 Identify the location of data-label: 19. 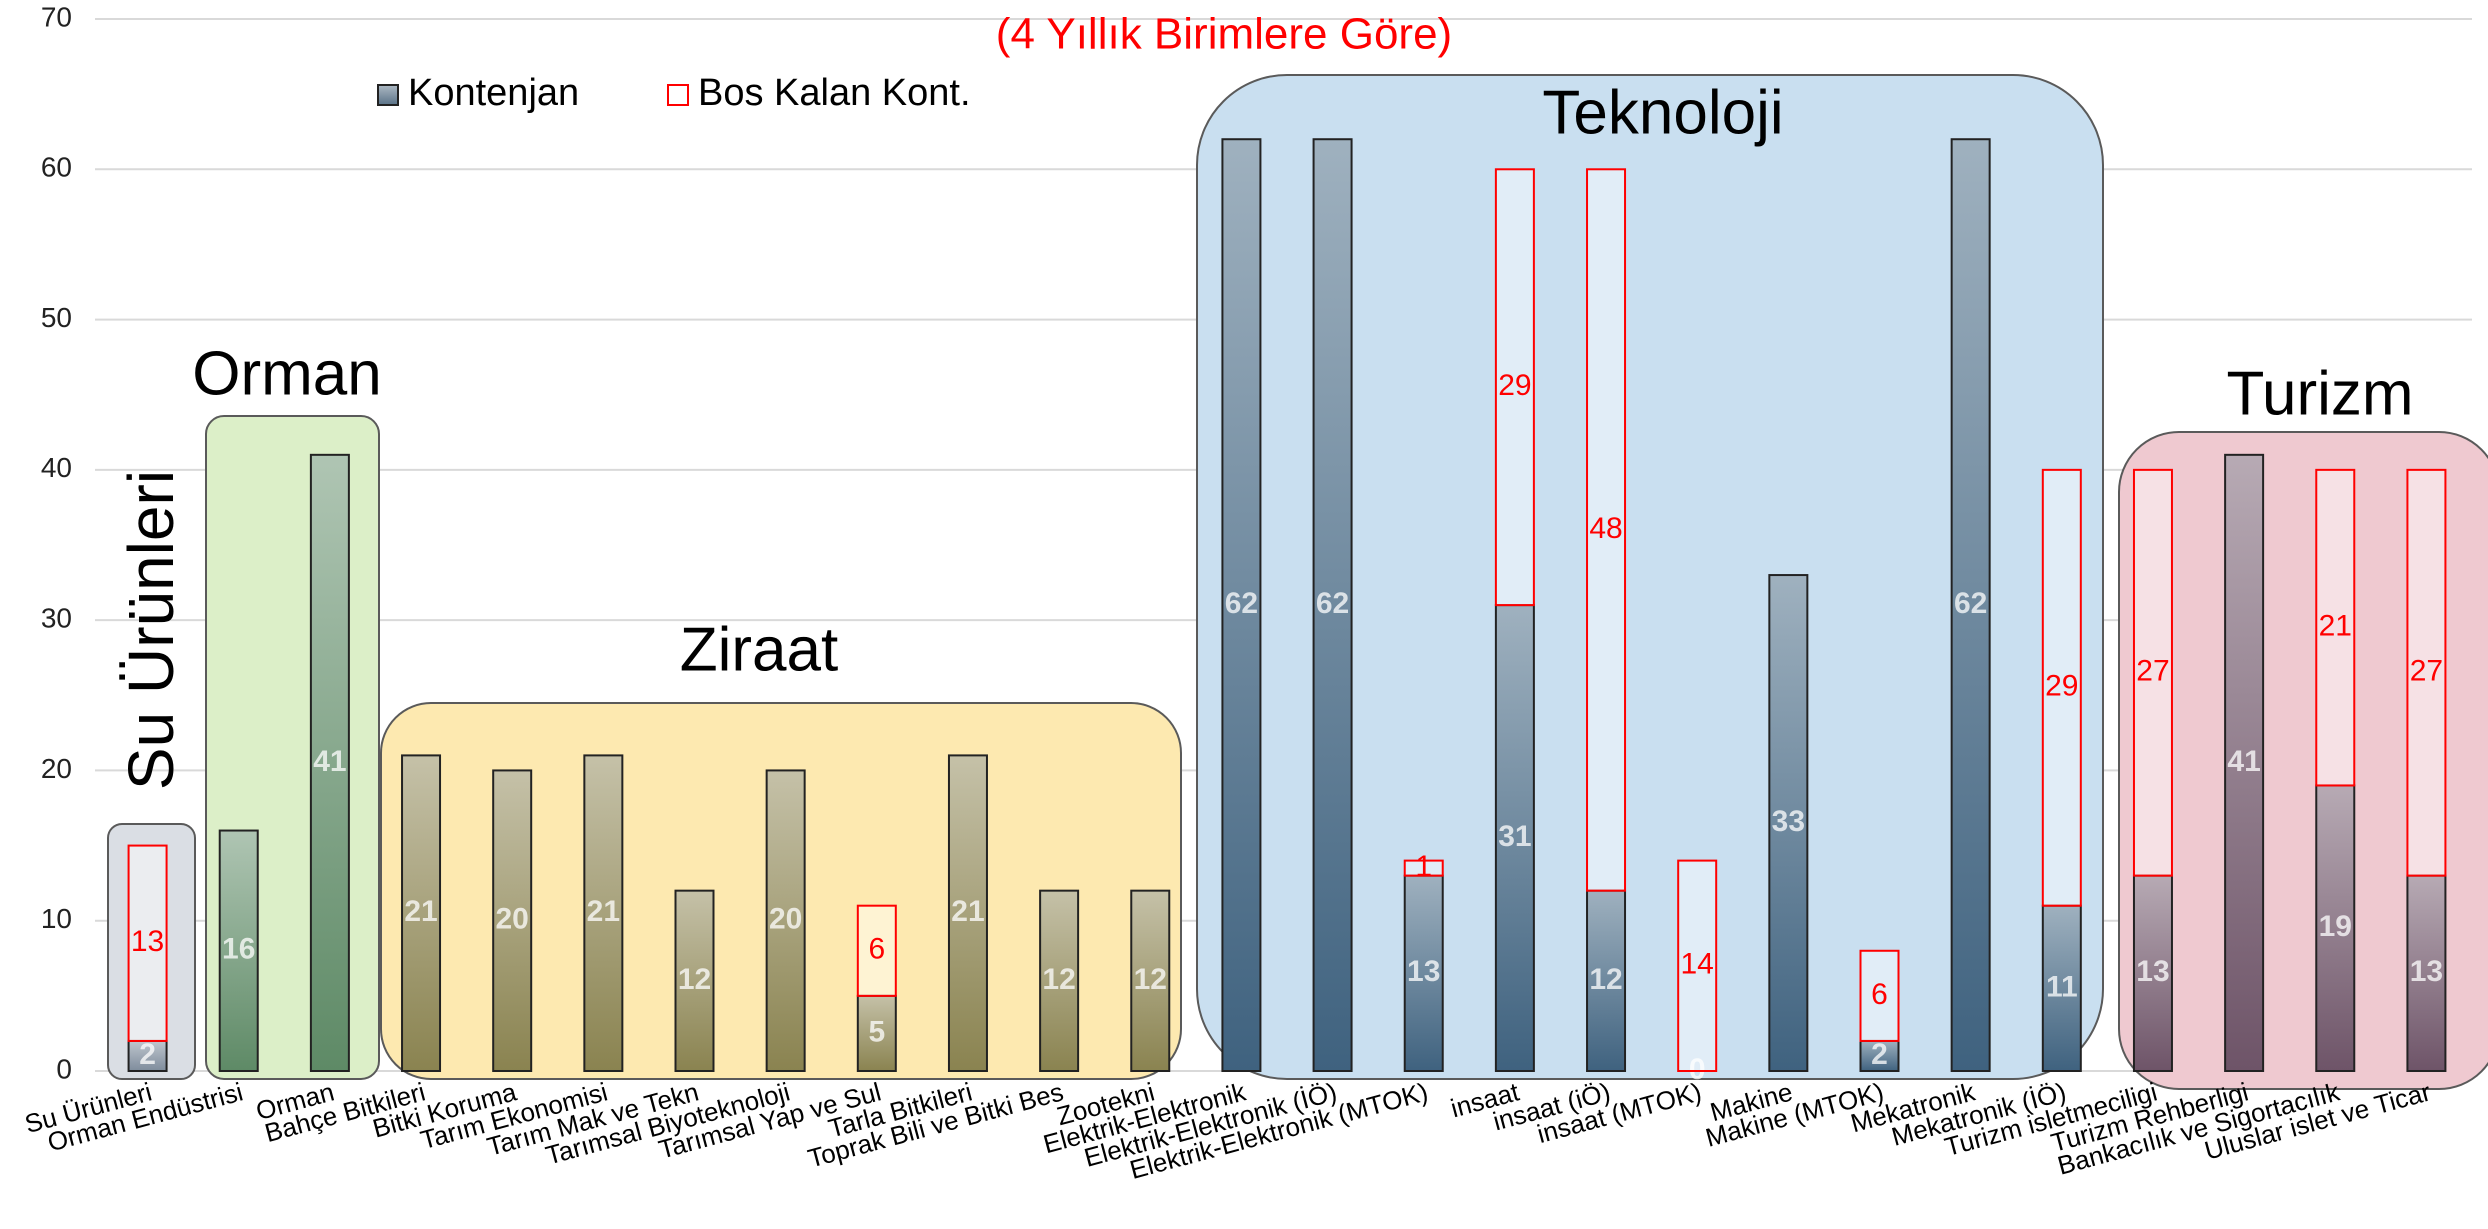
(2335, 926).